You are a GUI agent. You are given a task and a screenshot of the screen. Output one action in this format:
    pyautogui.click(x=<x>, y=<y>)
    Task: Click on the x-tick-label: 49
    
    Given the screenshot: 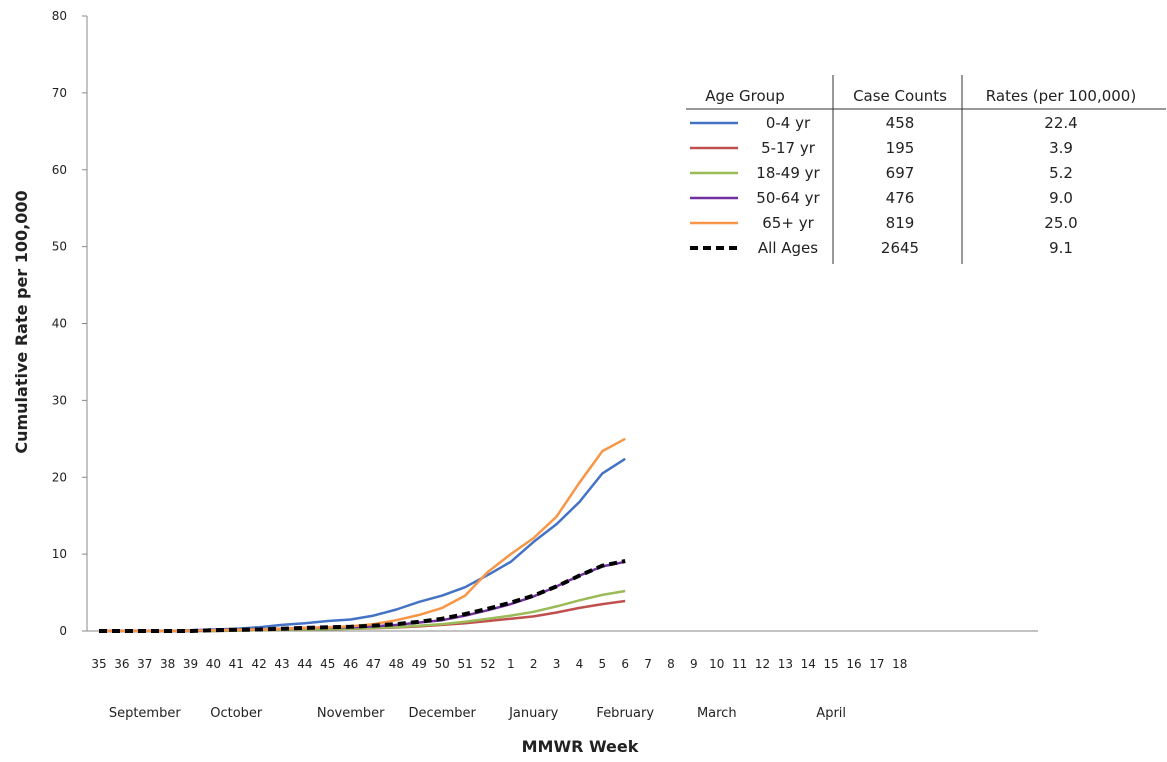 What is the action you would take?
    pyautogui.click(x=419, y=664)
    